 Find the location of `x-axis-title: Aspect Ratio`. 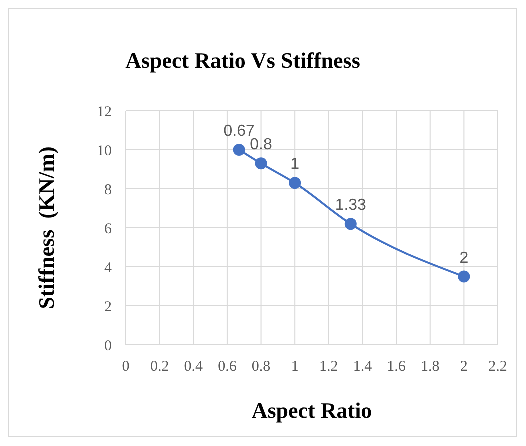

x-axis-title: Aspect Ratio is located at coordinates (312, 410).